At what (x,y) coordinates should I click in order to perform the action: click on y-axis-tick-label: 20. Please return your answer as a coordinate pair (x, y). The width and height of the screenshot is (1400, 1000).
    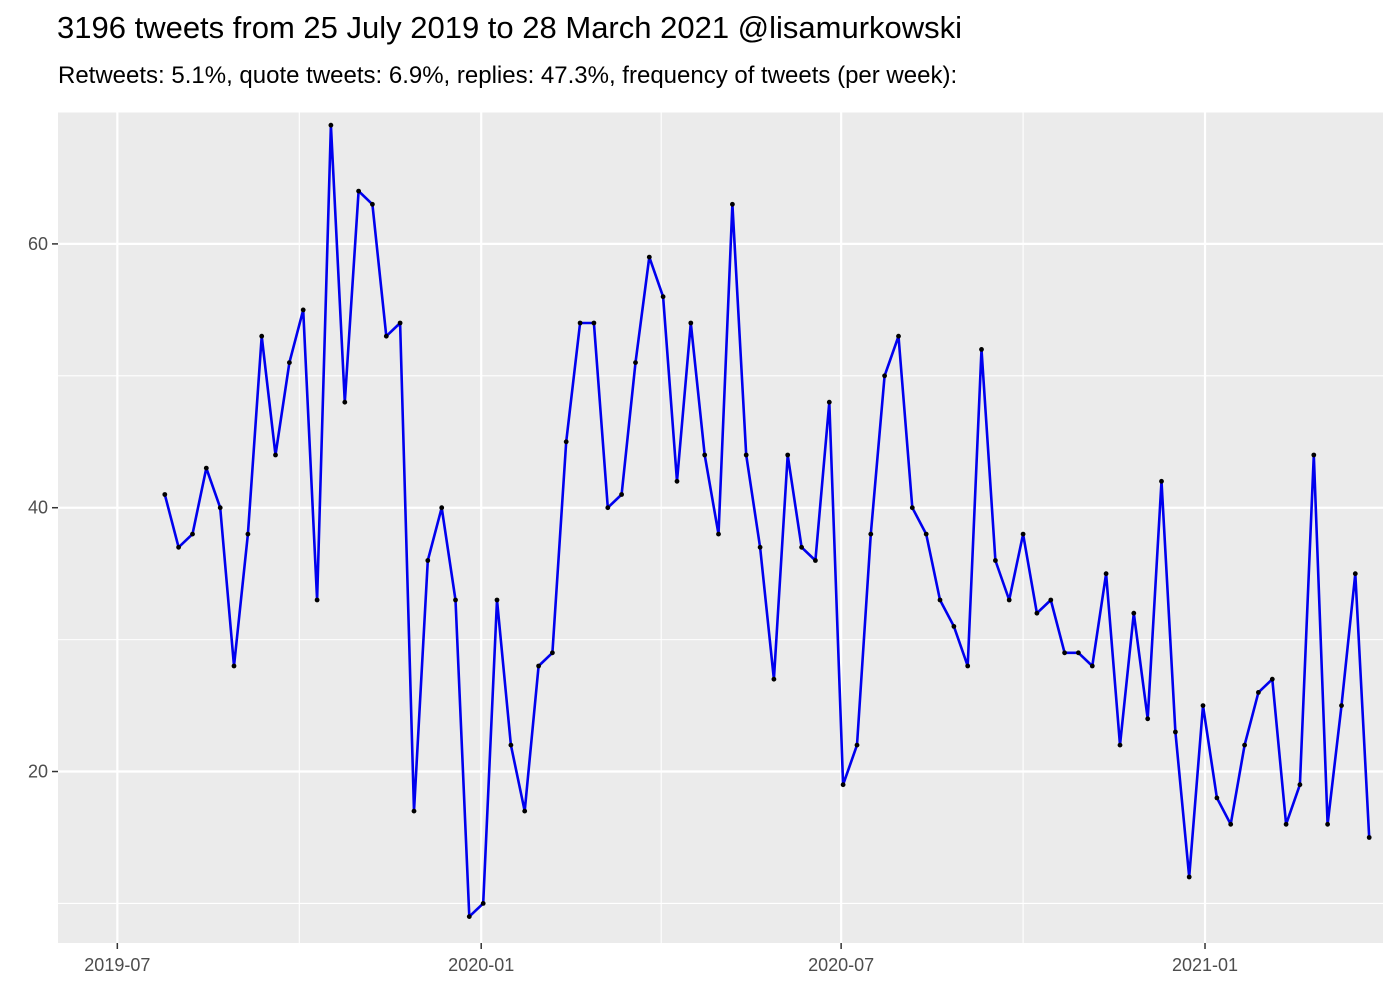
    Looking at the image, I should click on (38, 772).